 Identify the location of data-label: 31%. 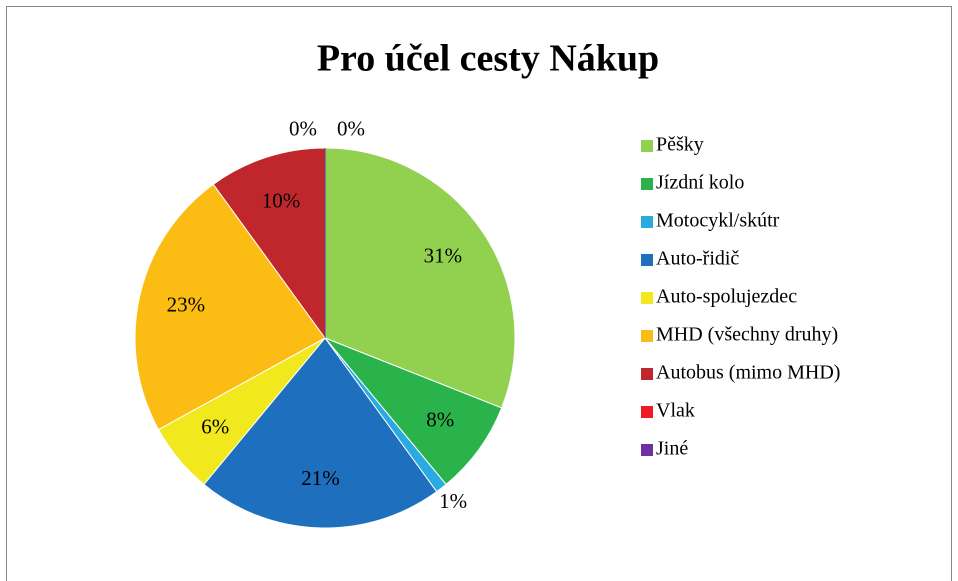
(443, 256).